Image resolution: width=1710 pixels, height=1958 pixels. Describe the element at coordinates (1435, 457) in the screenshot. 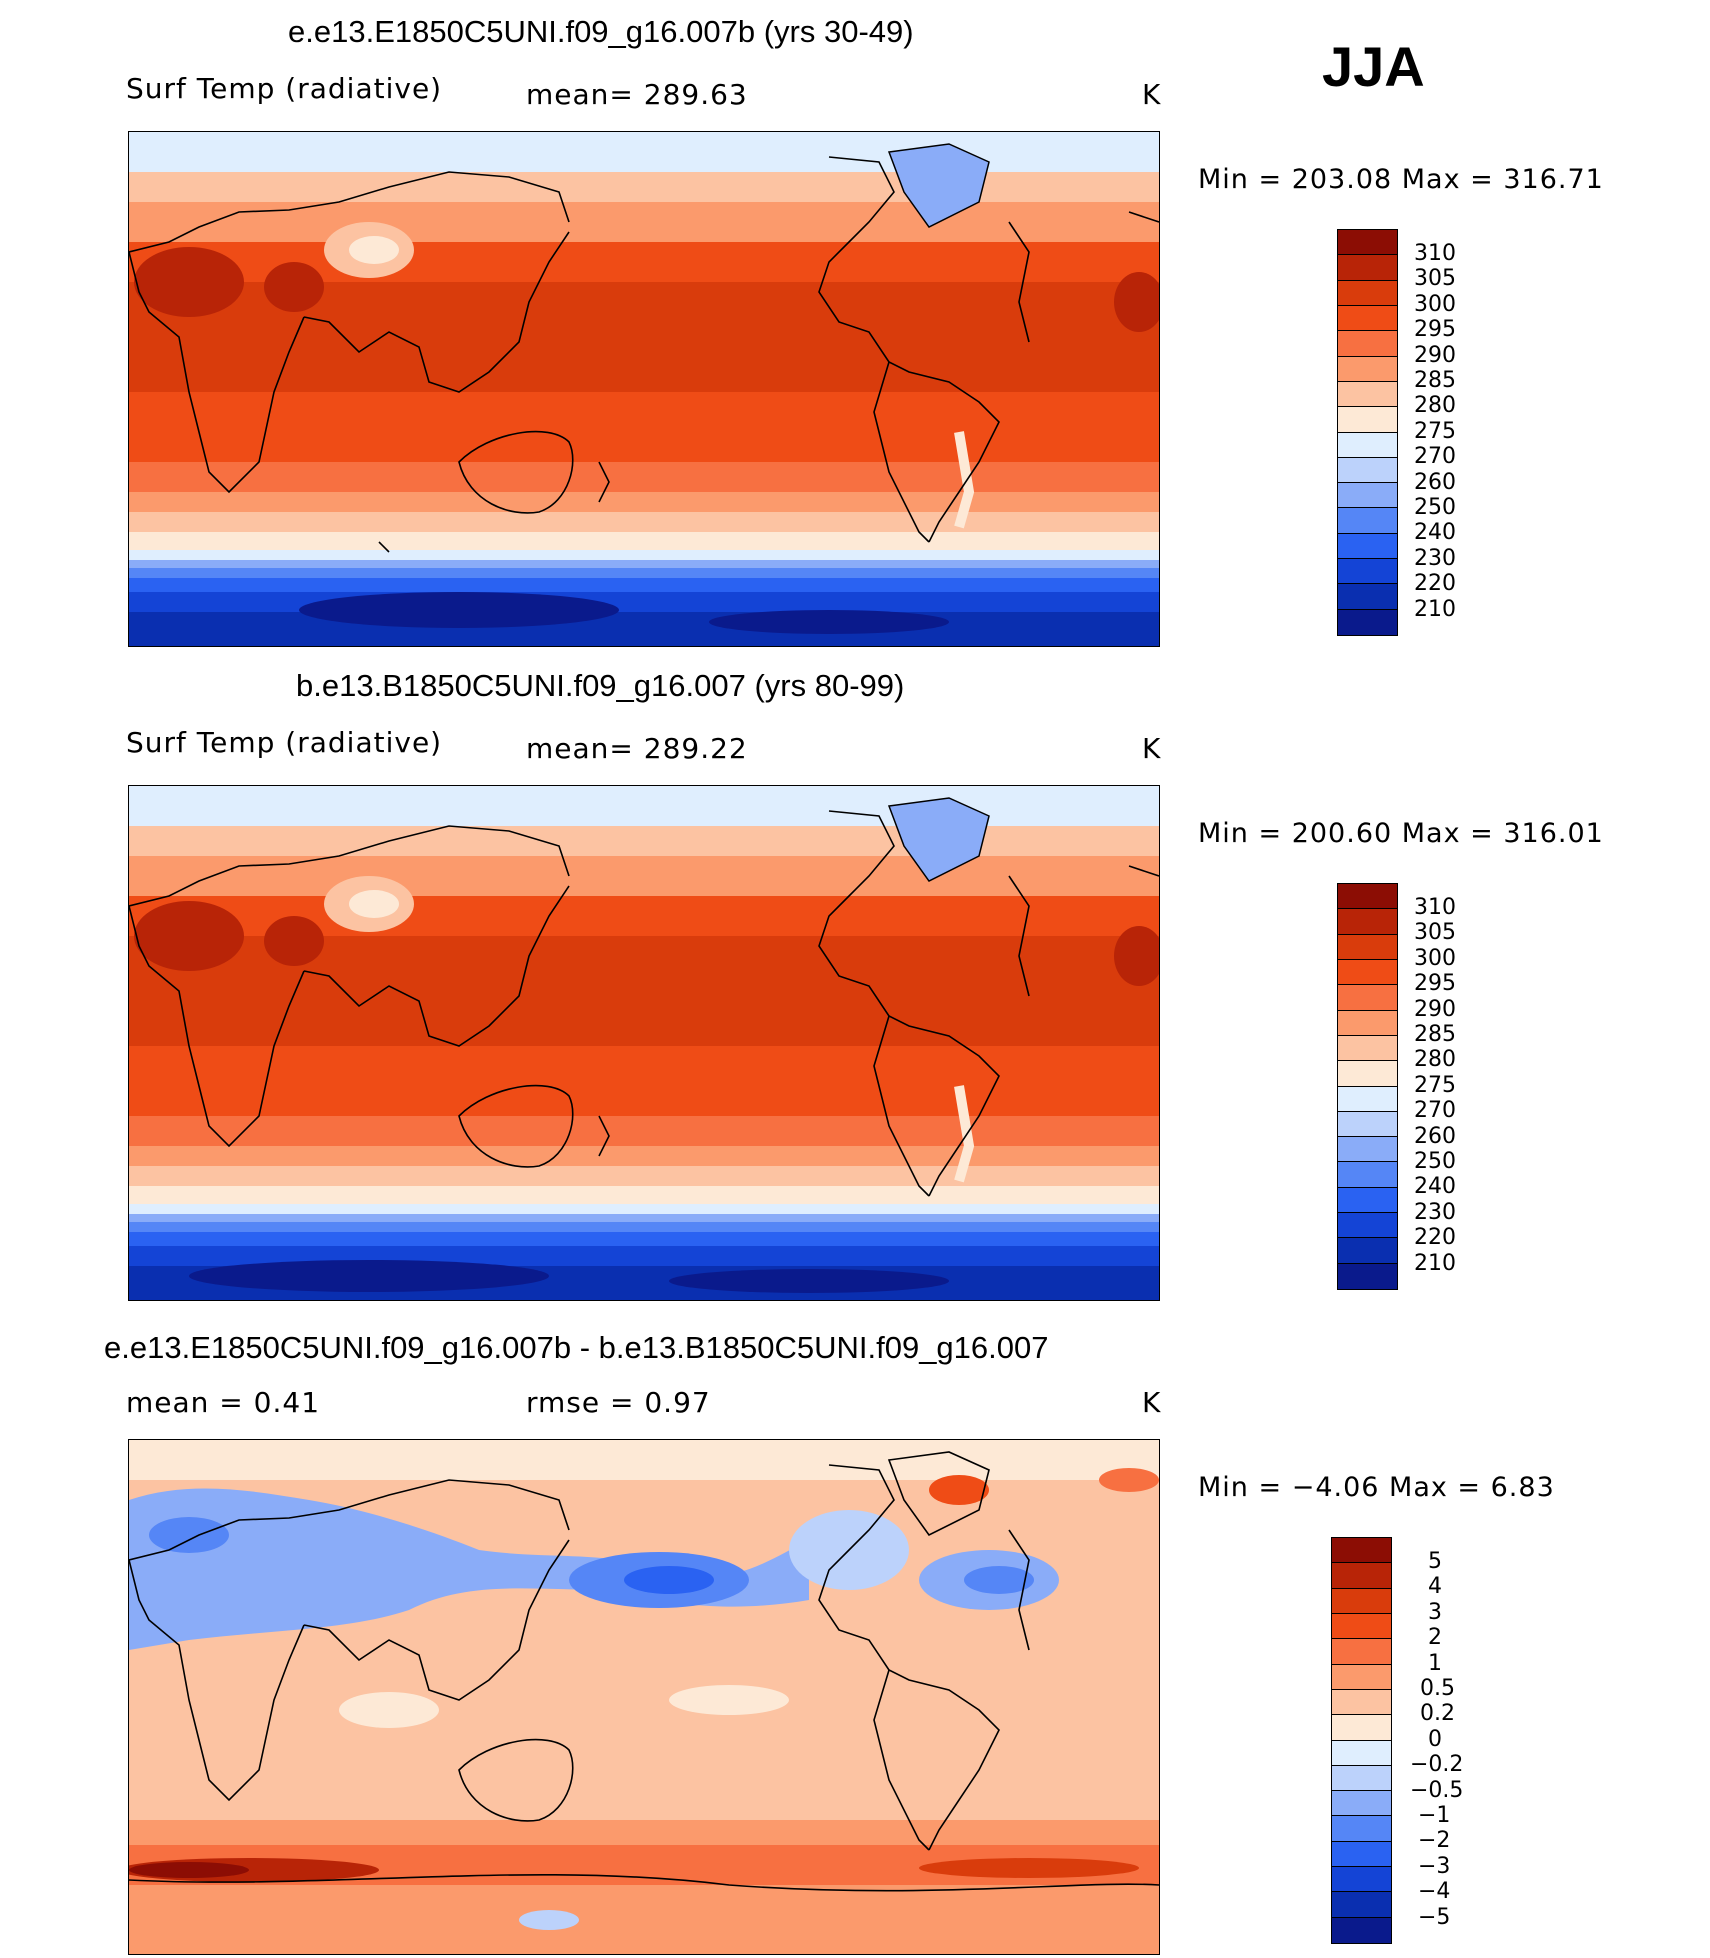

I see `panel-1-cb-label: 270` at that location.